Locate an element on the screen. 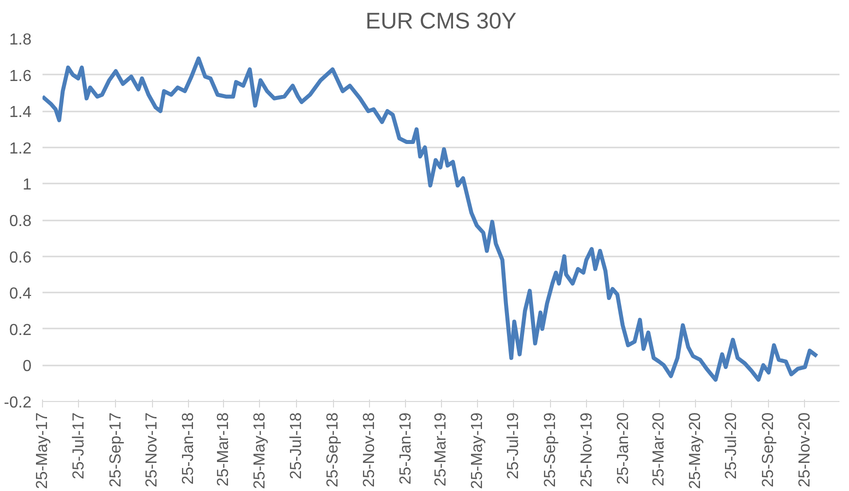  x-tick-label: 25-May-18 is located at coordinates (259, 450).